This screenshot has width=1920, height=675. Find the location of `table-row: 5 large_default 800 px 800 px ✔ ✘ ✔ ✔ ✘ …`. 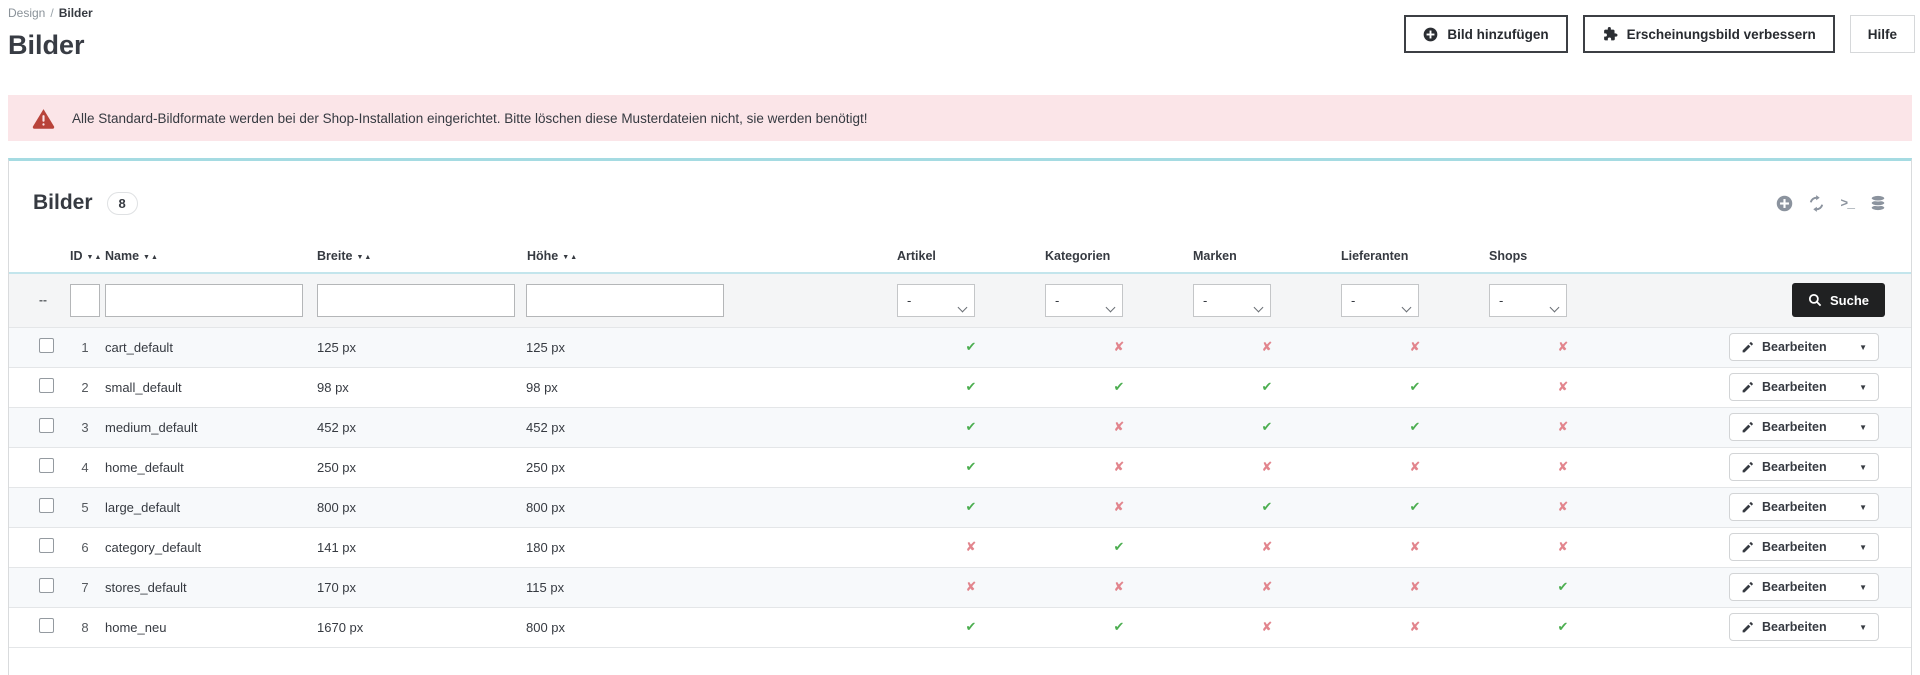

table-row: 5 large_default 800 px 800 px ✔ ✘ ✔ ✔ ✘ … is located at coordinates (960, 507).